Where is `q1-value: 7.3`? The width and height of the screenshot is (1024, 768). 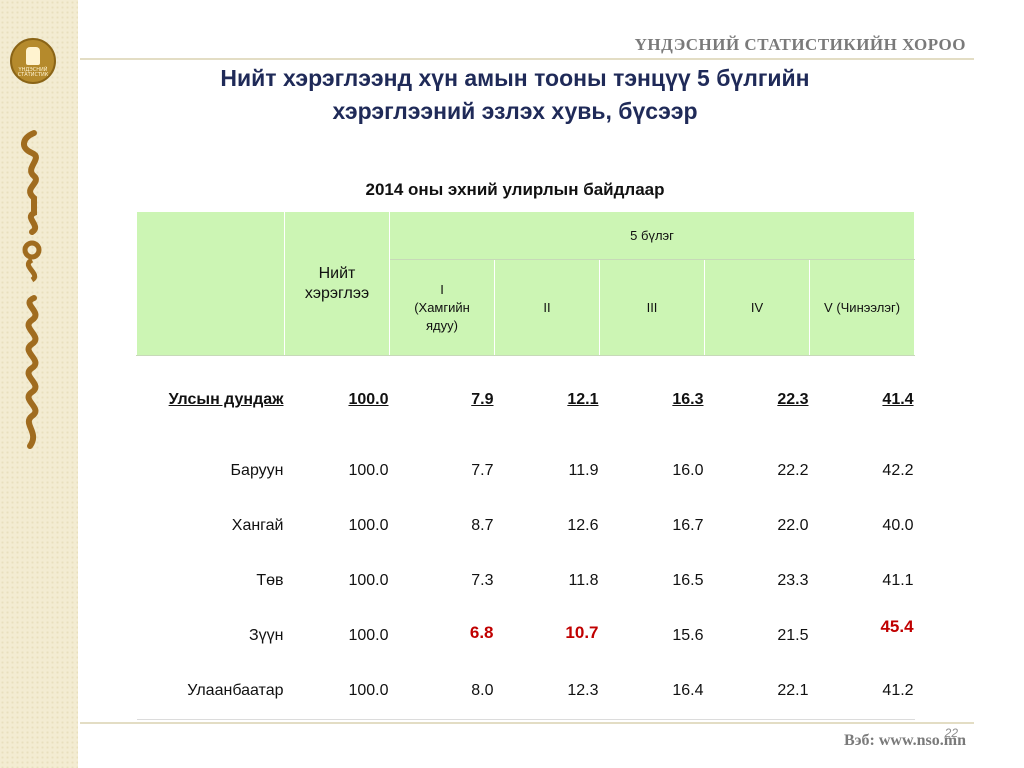 q1-value: 7.3 is located at coordinates (482, 580).